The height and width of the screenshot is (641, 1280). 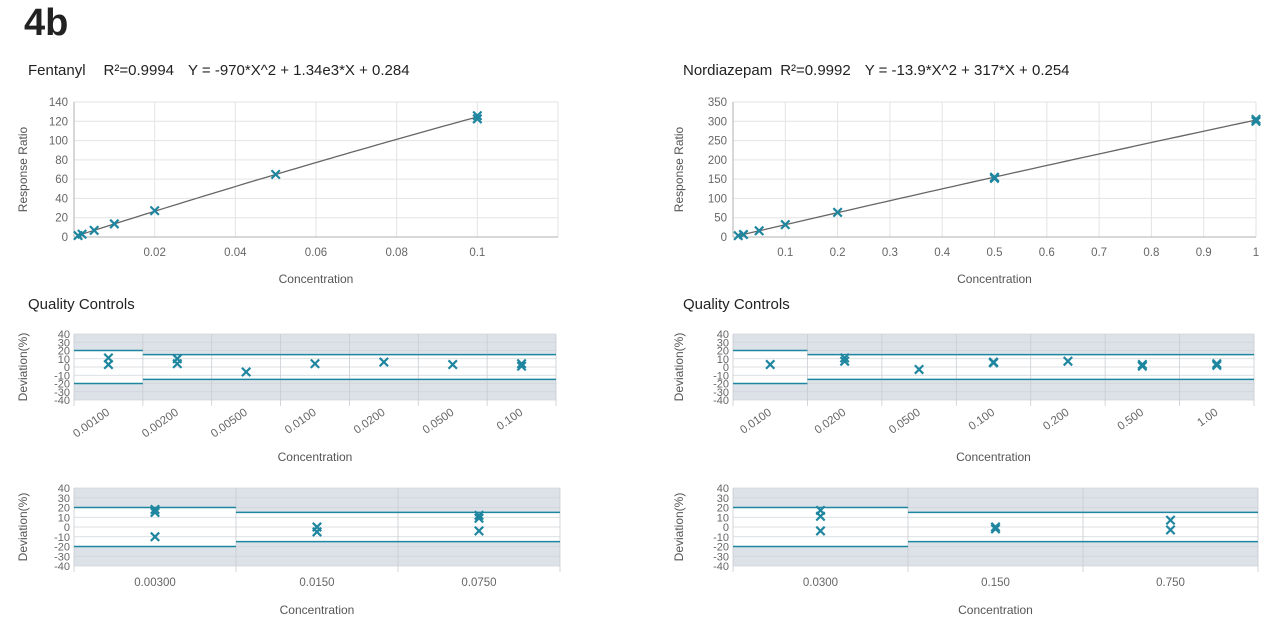 What do you see at coordinates (64, 489) in the screenshot?
I see `fentanyl-qc-bottom-ytick-label: 40` at bounding box center [64, 489].